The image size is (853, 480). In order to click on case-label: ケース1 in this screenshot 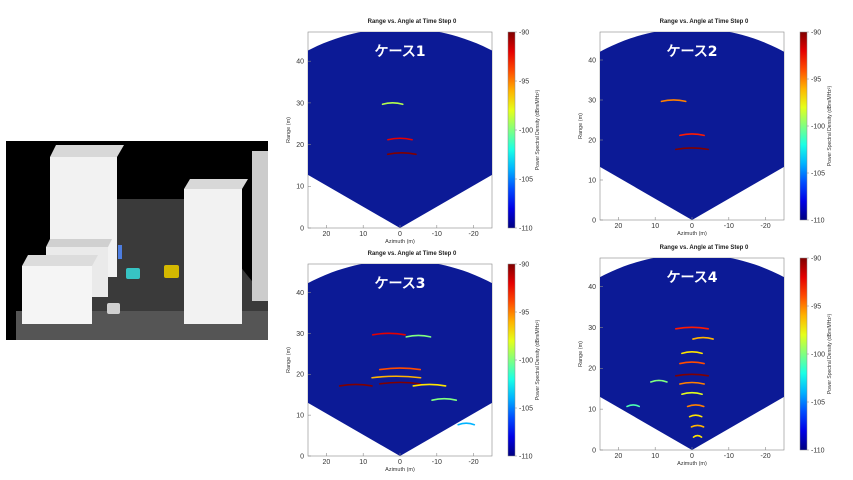, I will do `click(399, 52)`.